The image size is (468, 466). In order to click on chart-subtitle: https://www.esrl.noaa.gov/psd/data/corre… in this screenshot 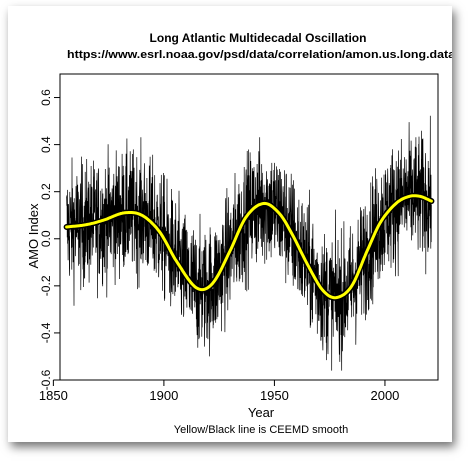, I will do `click(259, 55)`.